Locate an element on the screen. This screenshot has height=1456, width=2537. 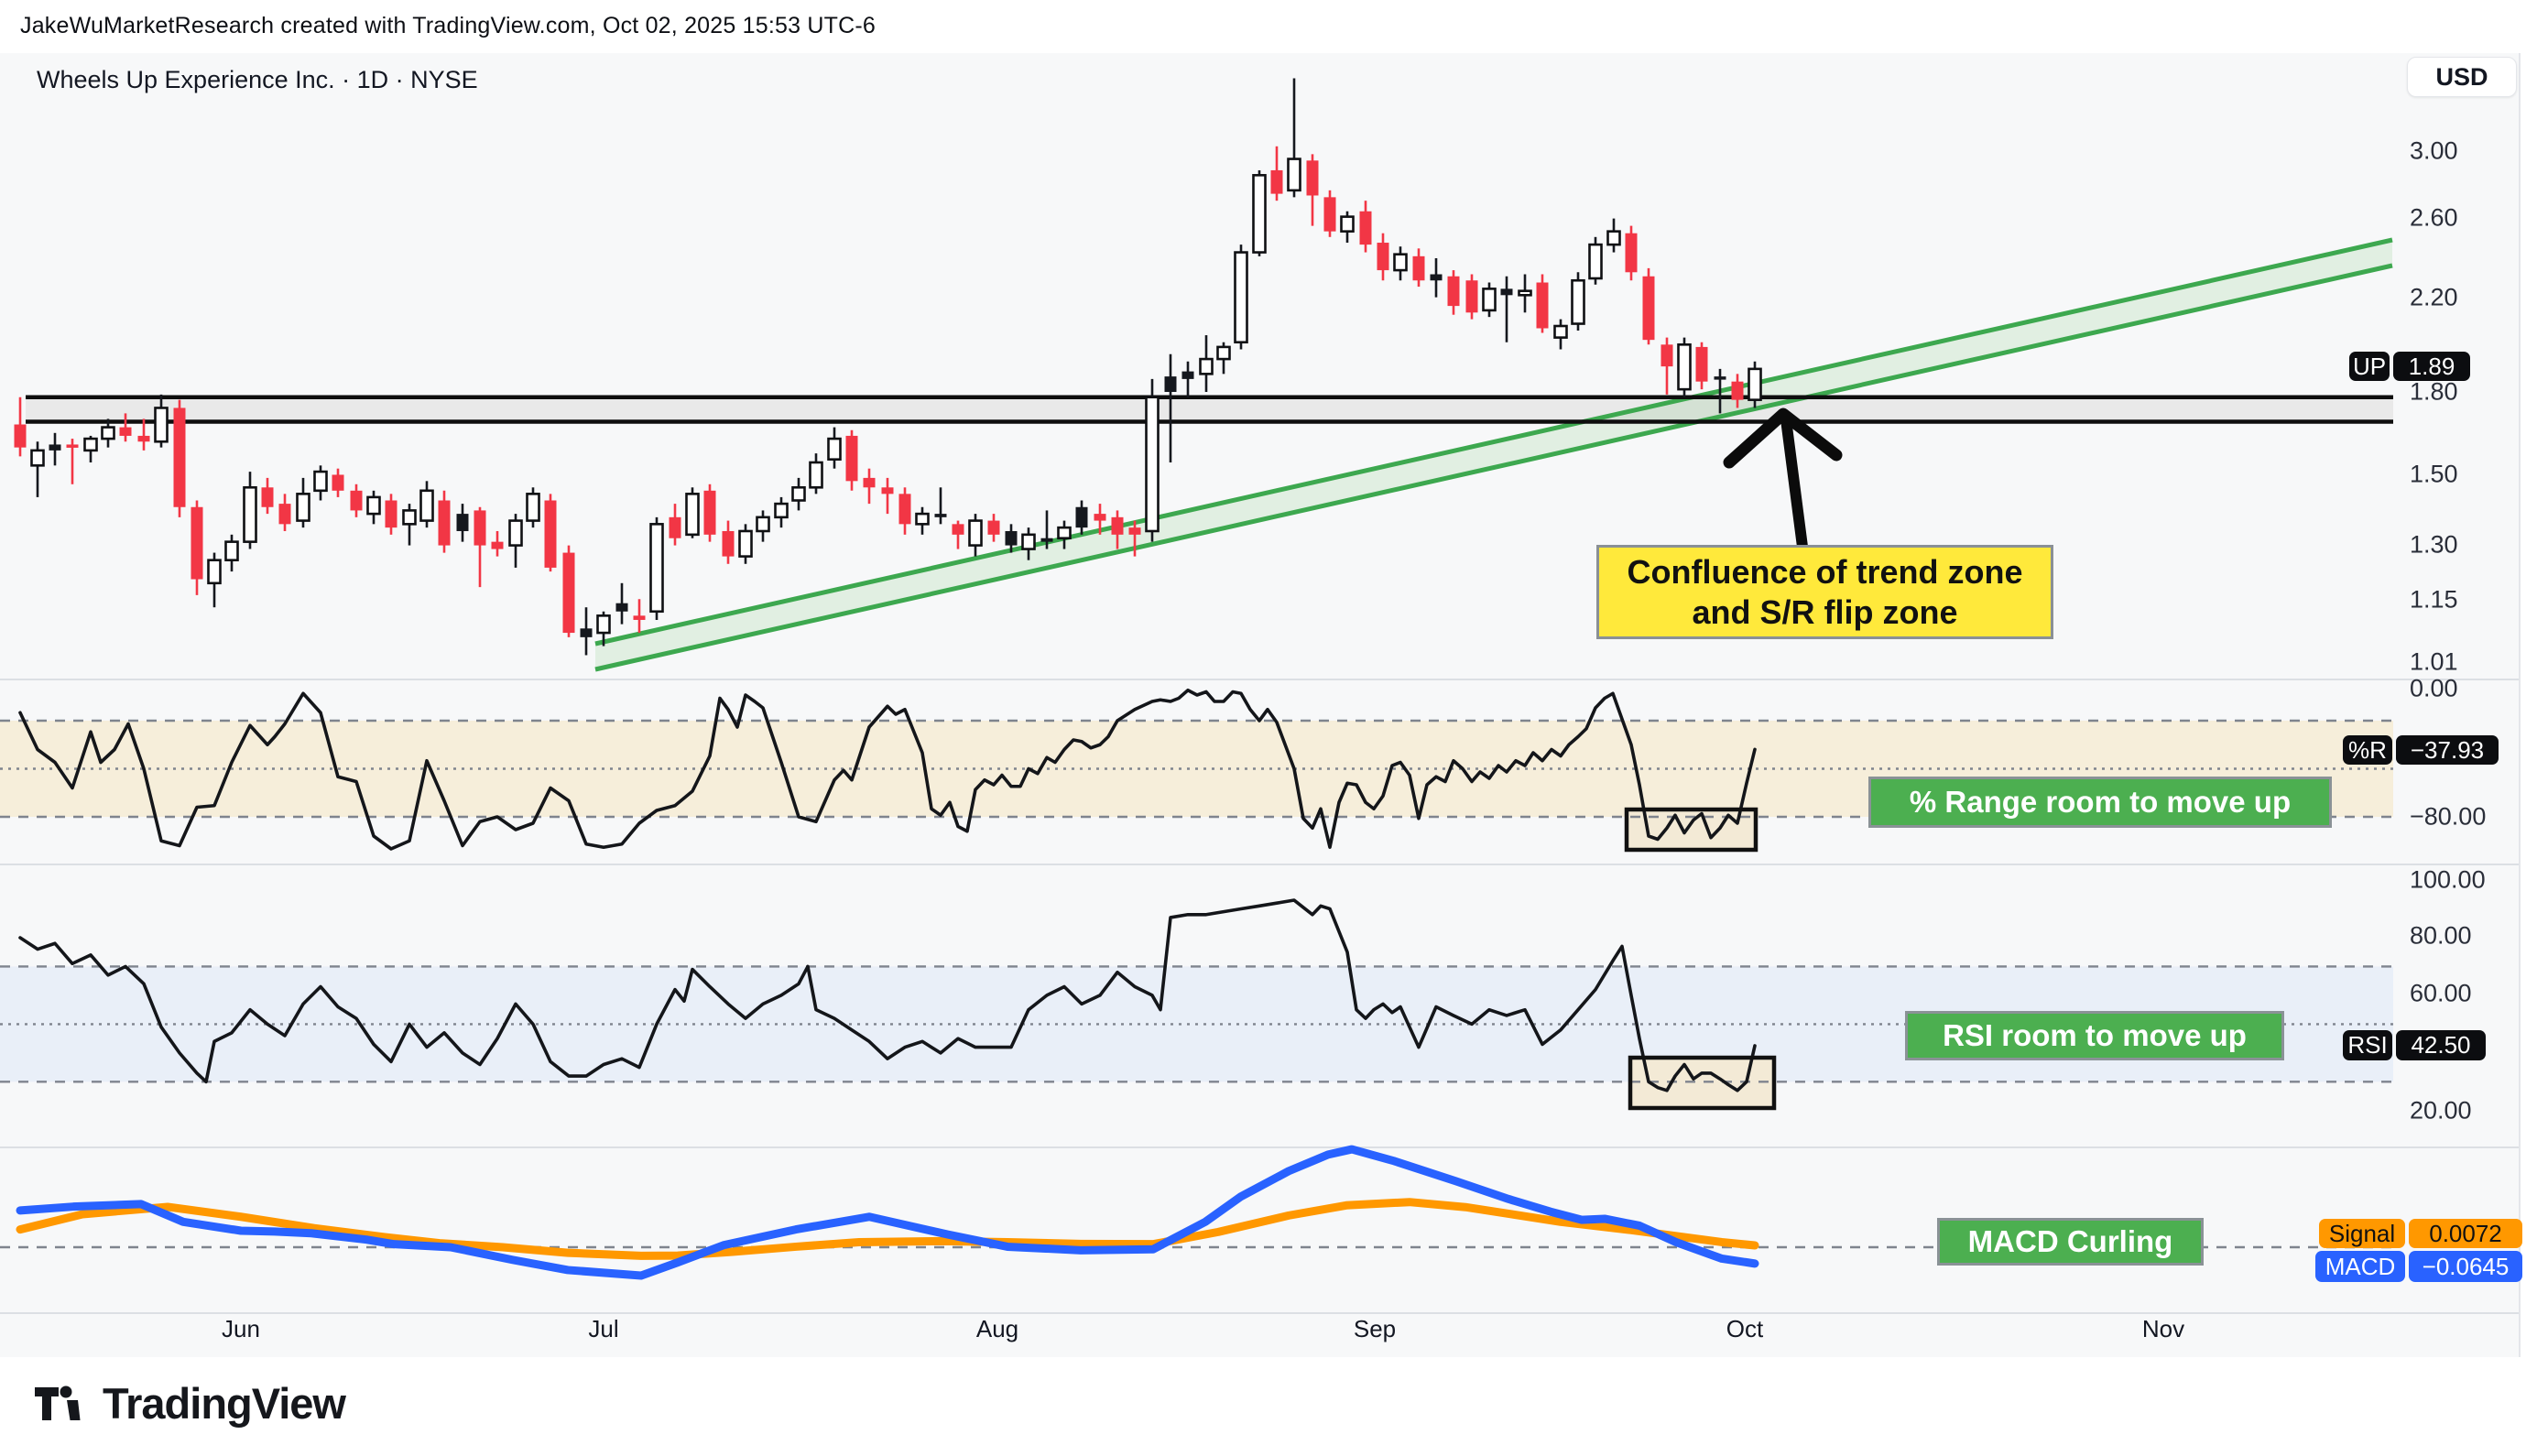
tradingview-logo: TradingView is located at coordinates (189, 1403).